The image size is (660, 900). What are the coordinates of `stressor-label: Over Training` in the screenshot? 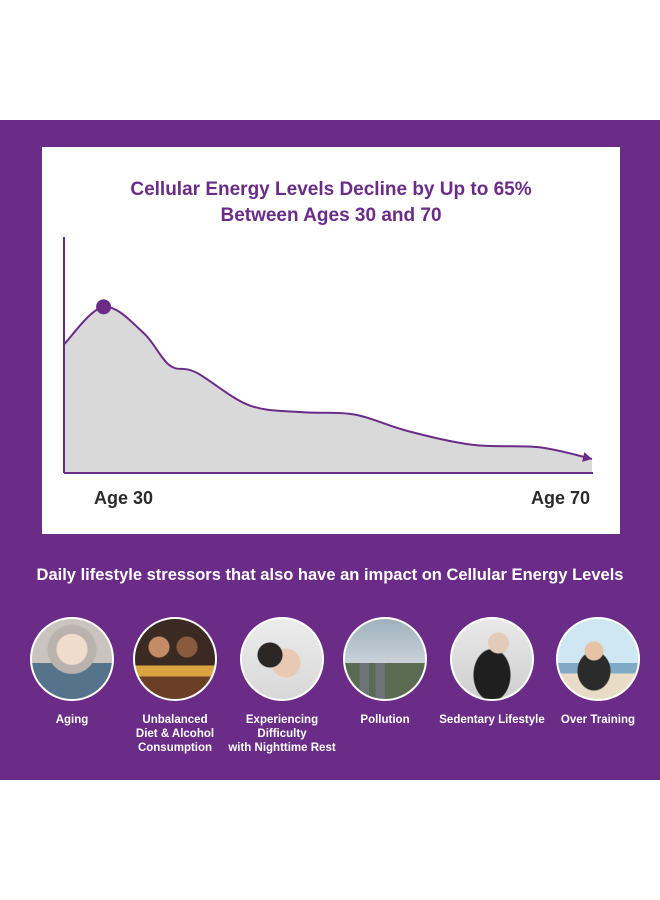 It's located at (598, 720).